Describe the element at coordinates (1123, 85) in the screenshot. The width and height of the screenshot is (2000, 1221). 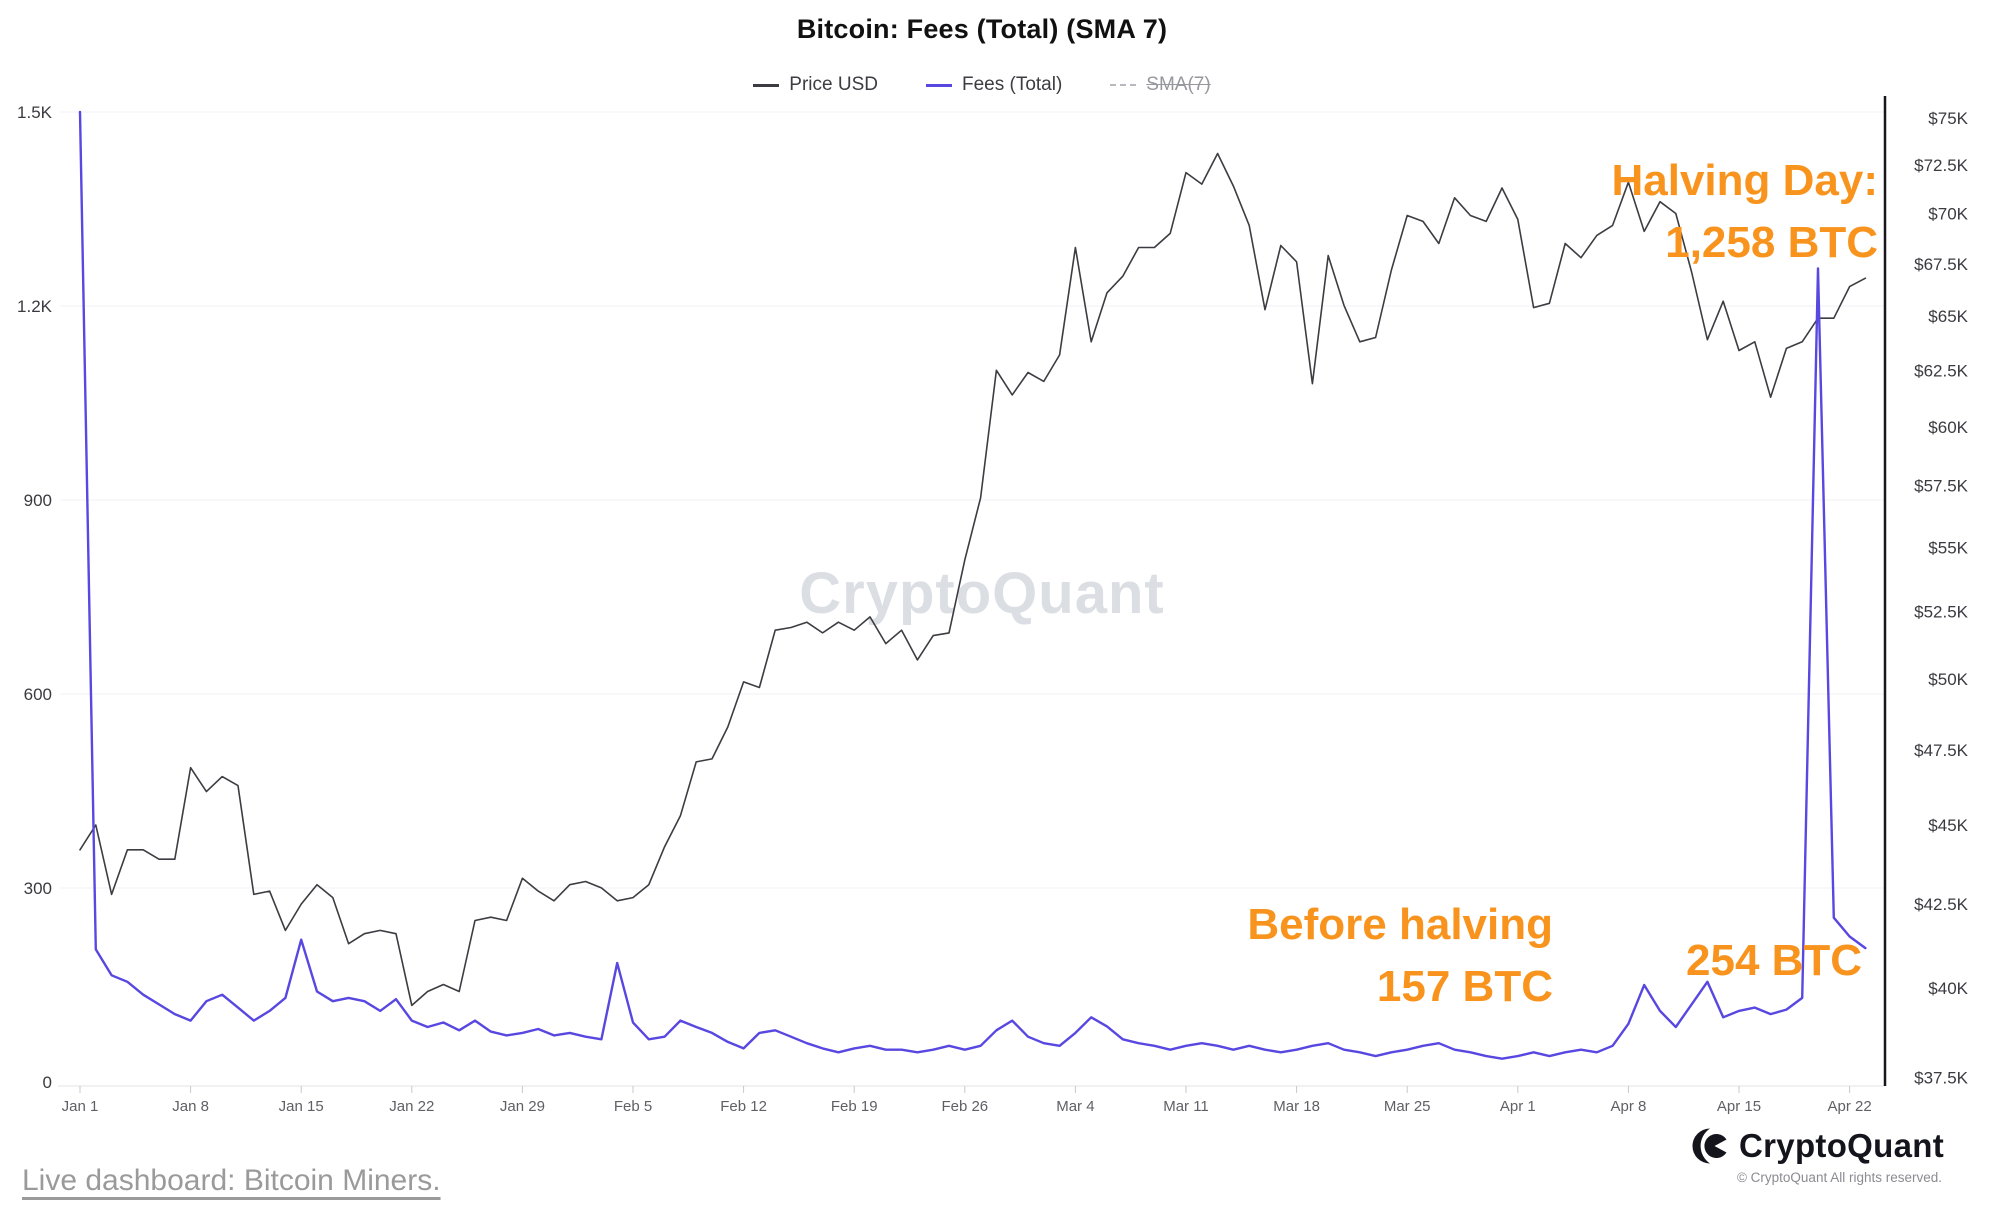
I see `sma7-line-swatch-icon` at that location.